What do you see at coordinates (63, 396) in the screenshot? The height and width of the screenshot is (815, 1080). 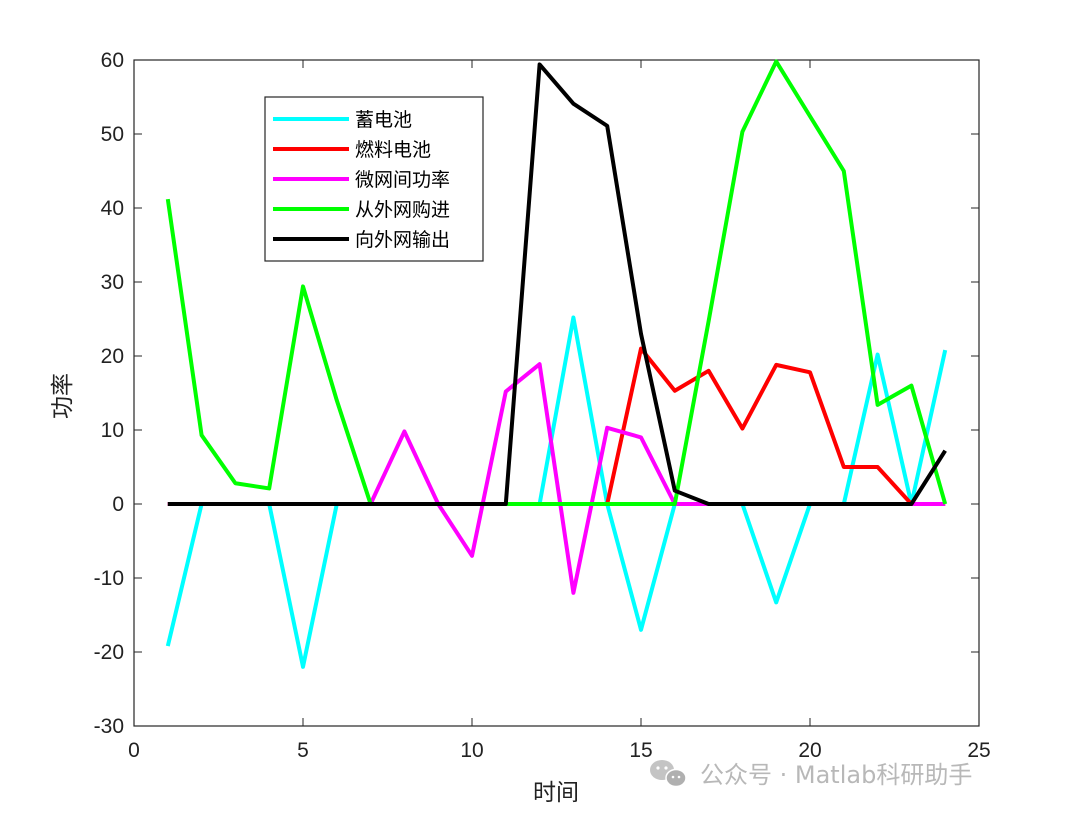 I see `y-axis-title: 功率` at bounding box center [63, 396].